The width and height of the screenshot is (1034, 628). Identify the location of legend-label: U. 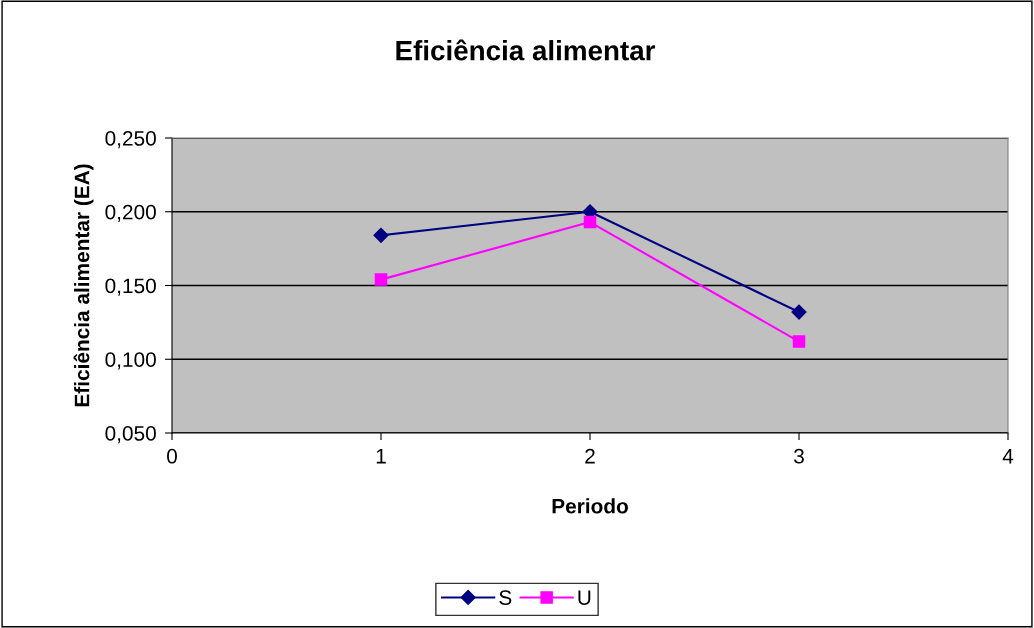
(584, 597).